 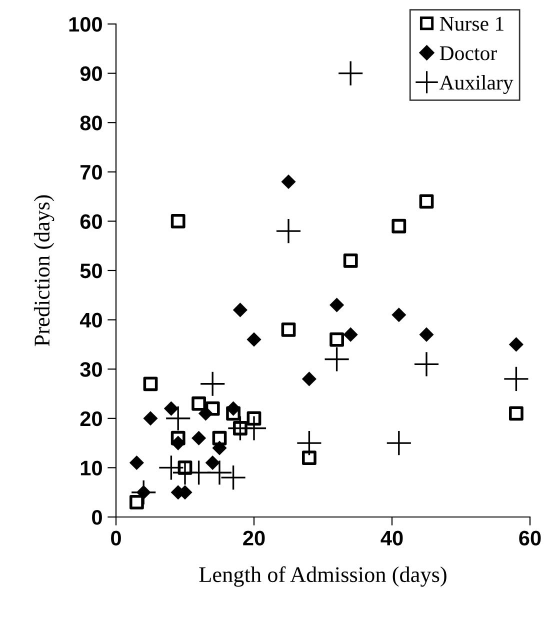 I want to click on legend-label: Nurse 1, so click(x=472, y=23).